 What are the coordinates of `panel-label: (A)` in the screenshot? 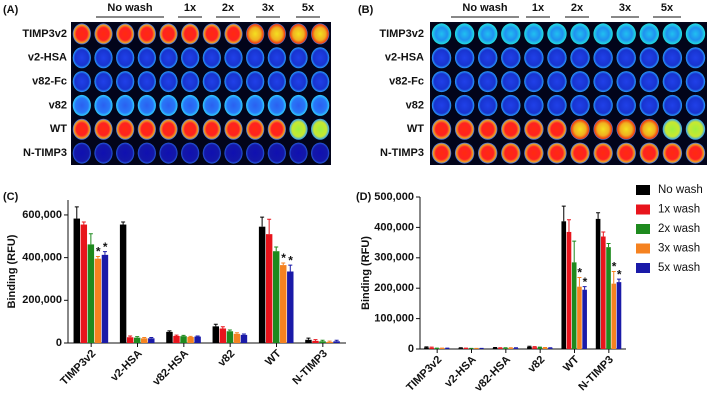 It's located at (11, 10).